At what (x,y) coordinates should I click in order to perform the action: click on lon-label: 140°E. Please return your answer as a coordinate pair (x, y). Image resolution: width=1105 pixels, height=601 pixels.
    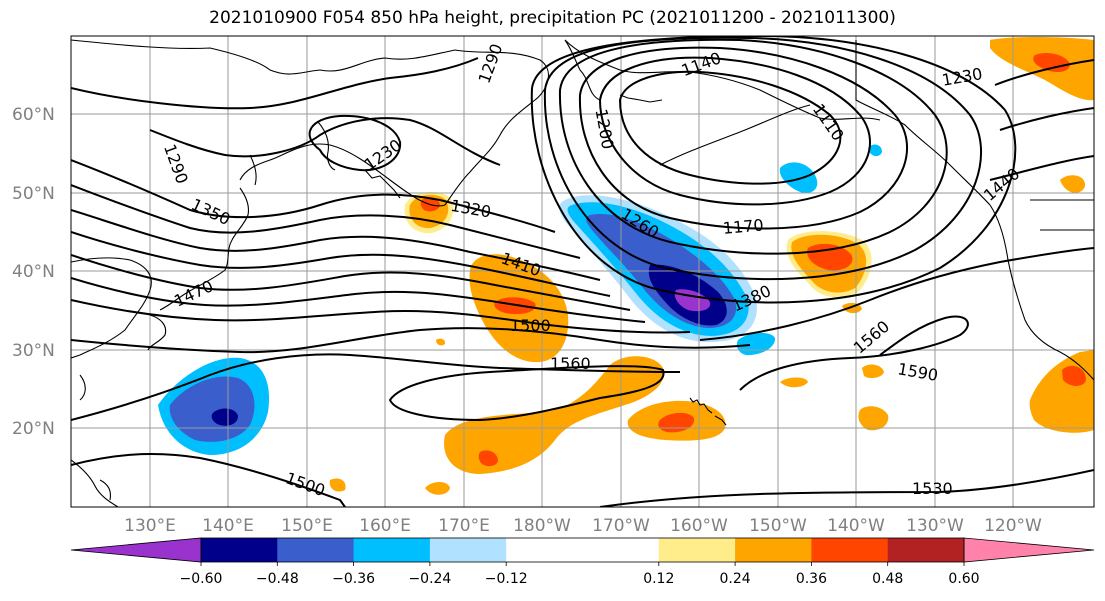
    Looking at the image, I should click on (228, 526).